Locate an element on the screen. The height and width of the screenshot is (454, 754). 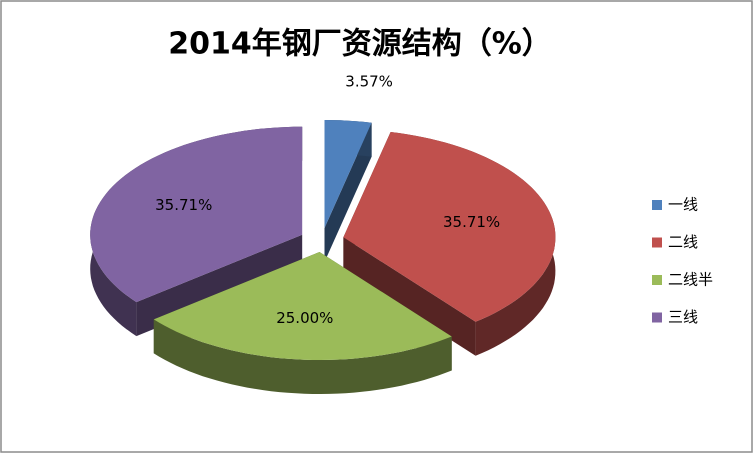
legend-label: 二线半 is located at coordinates (690, 280).